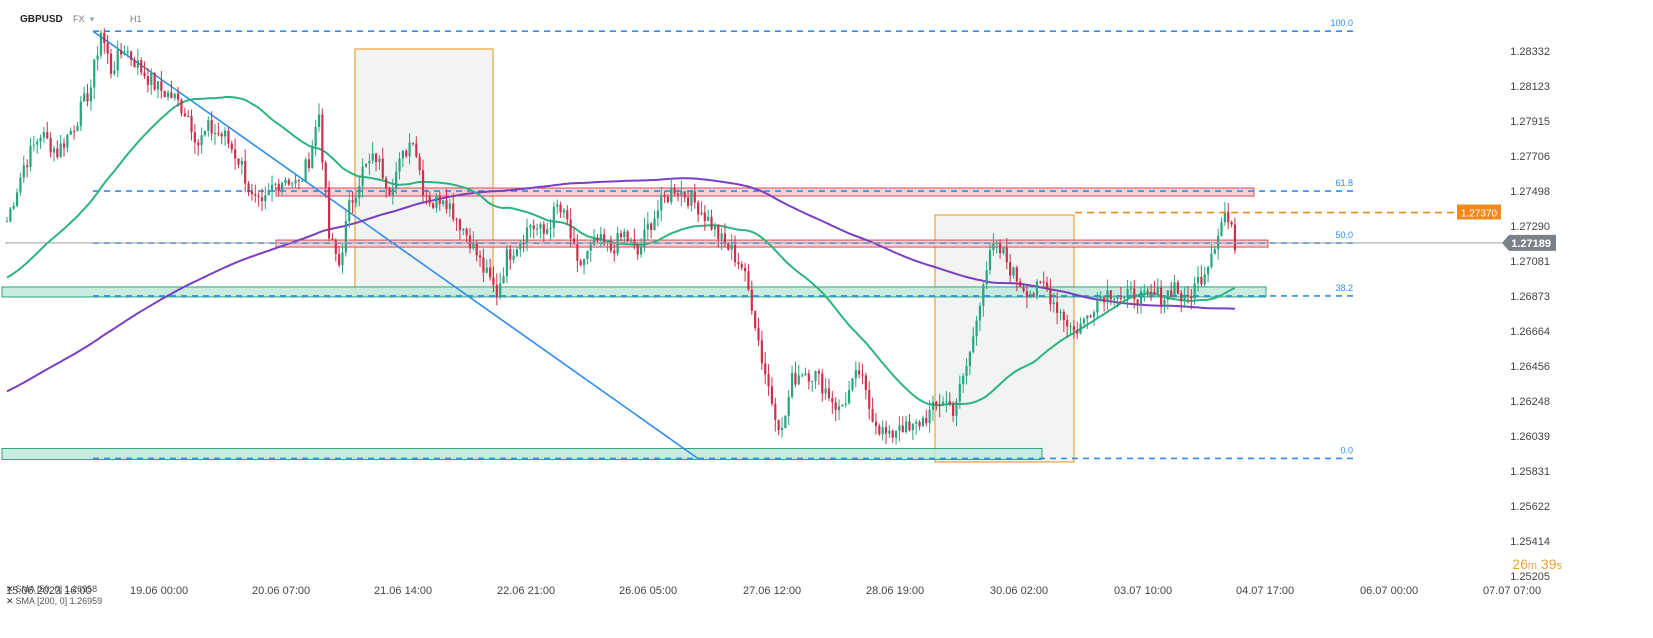 Image resolution: width=1653 pixels, height=638 pixels. What do you see at coordinates (41, 19) in the screenshot?
I see `symbol-label: GBPUSD` at bounding box center [41, 19].